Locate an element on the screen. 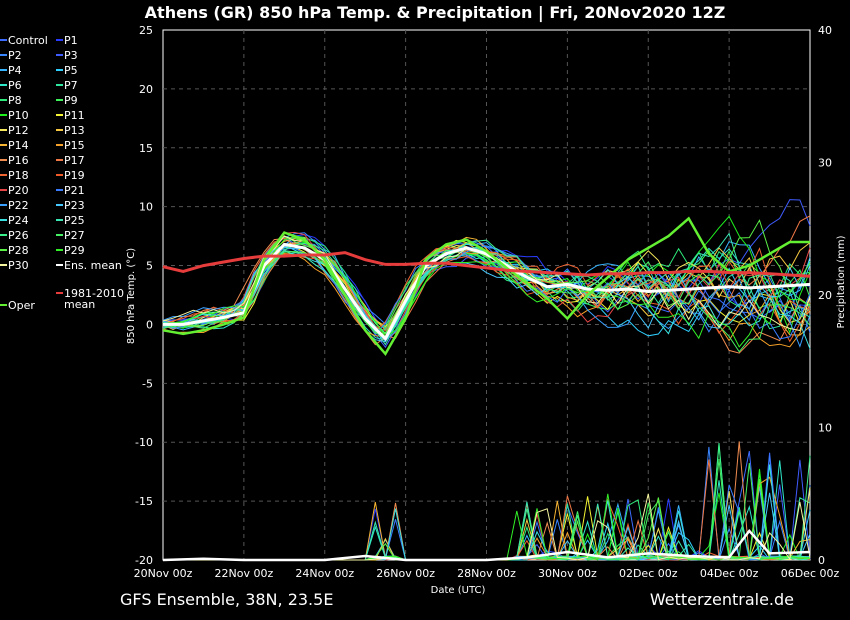  legend-label: P10 is located at coordinates (18, 115).